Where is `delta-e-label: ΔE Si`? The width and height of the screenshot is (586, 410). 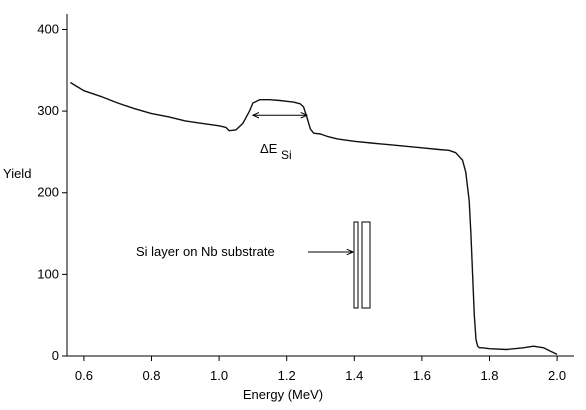 delta-e-label: ΔE Si is located at coordinates (276, 151).